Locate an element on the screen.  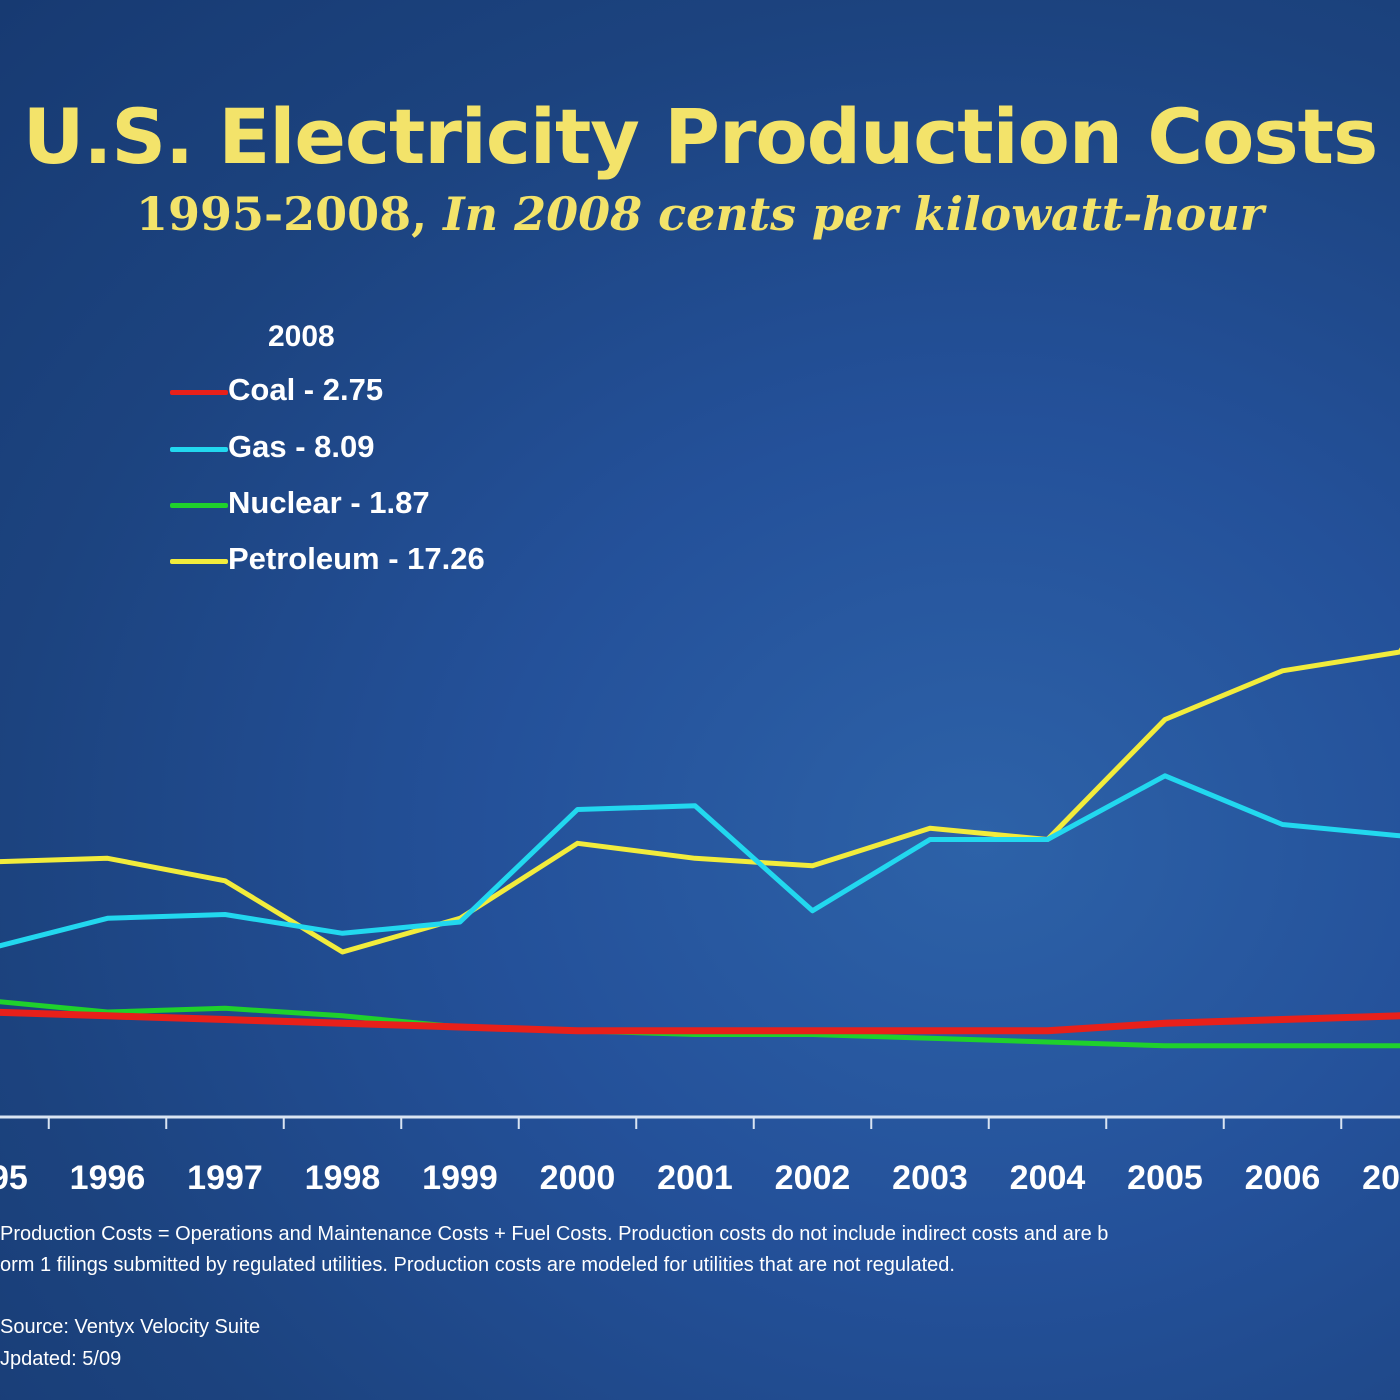
x-tick-label: 2003 is located at coordinates (930, 1178).